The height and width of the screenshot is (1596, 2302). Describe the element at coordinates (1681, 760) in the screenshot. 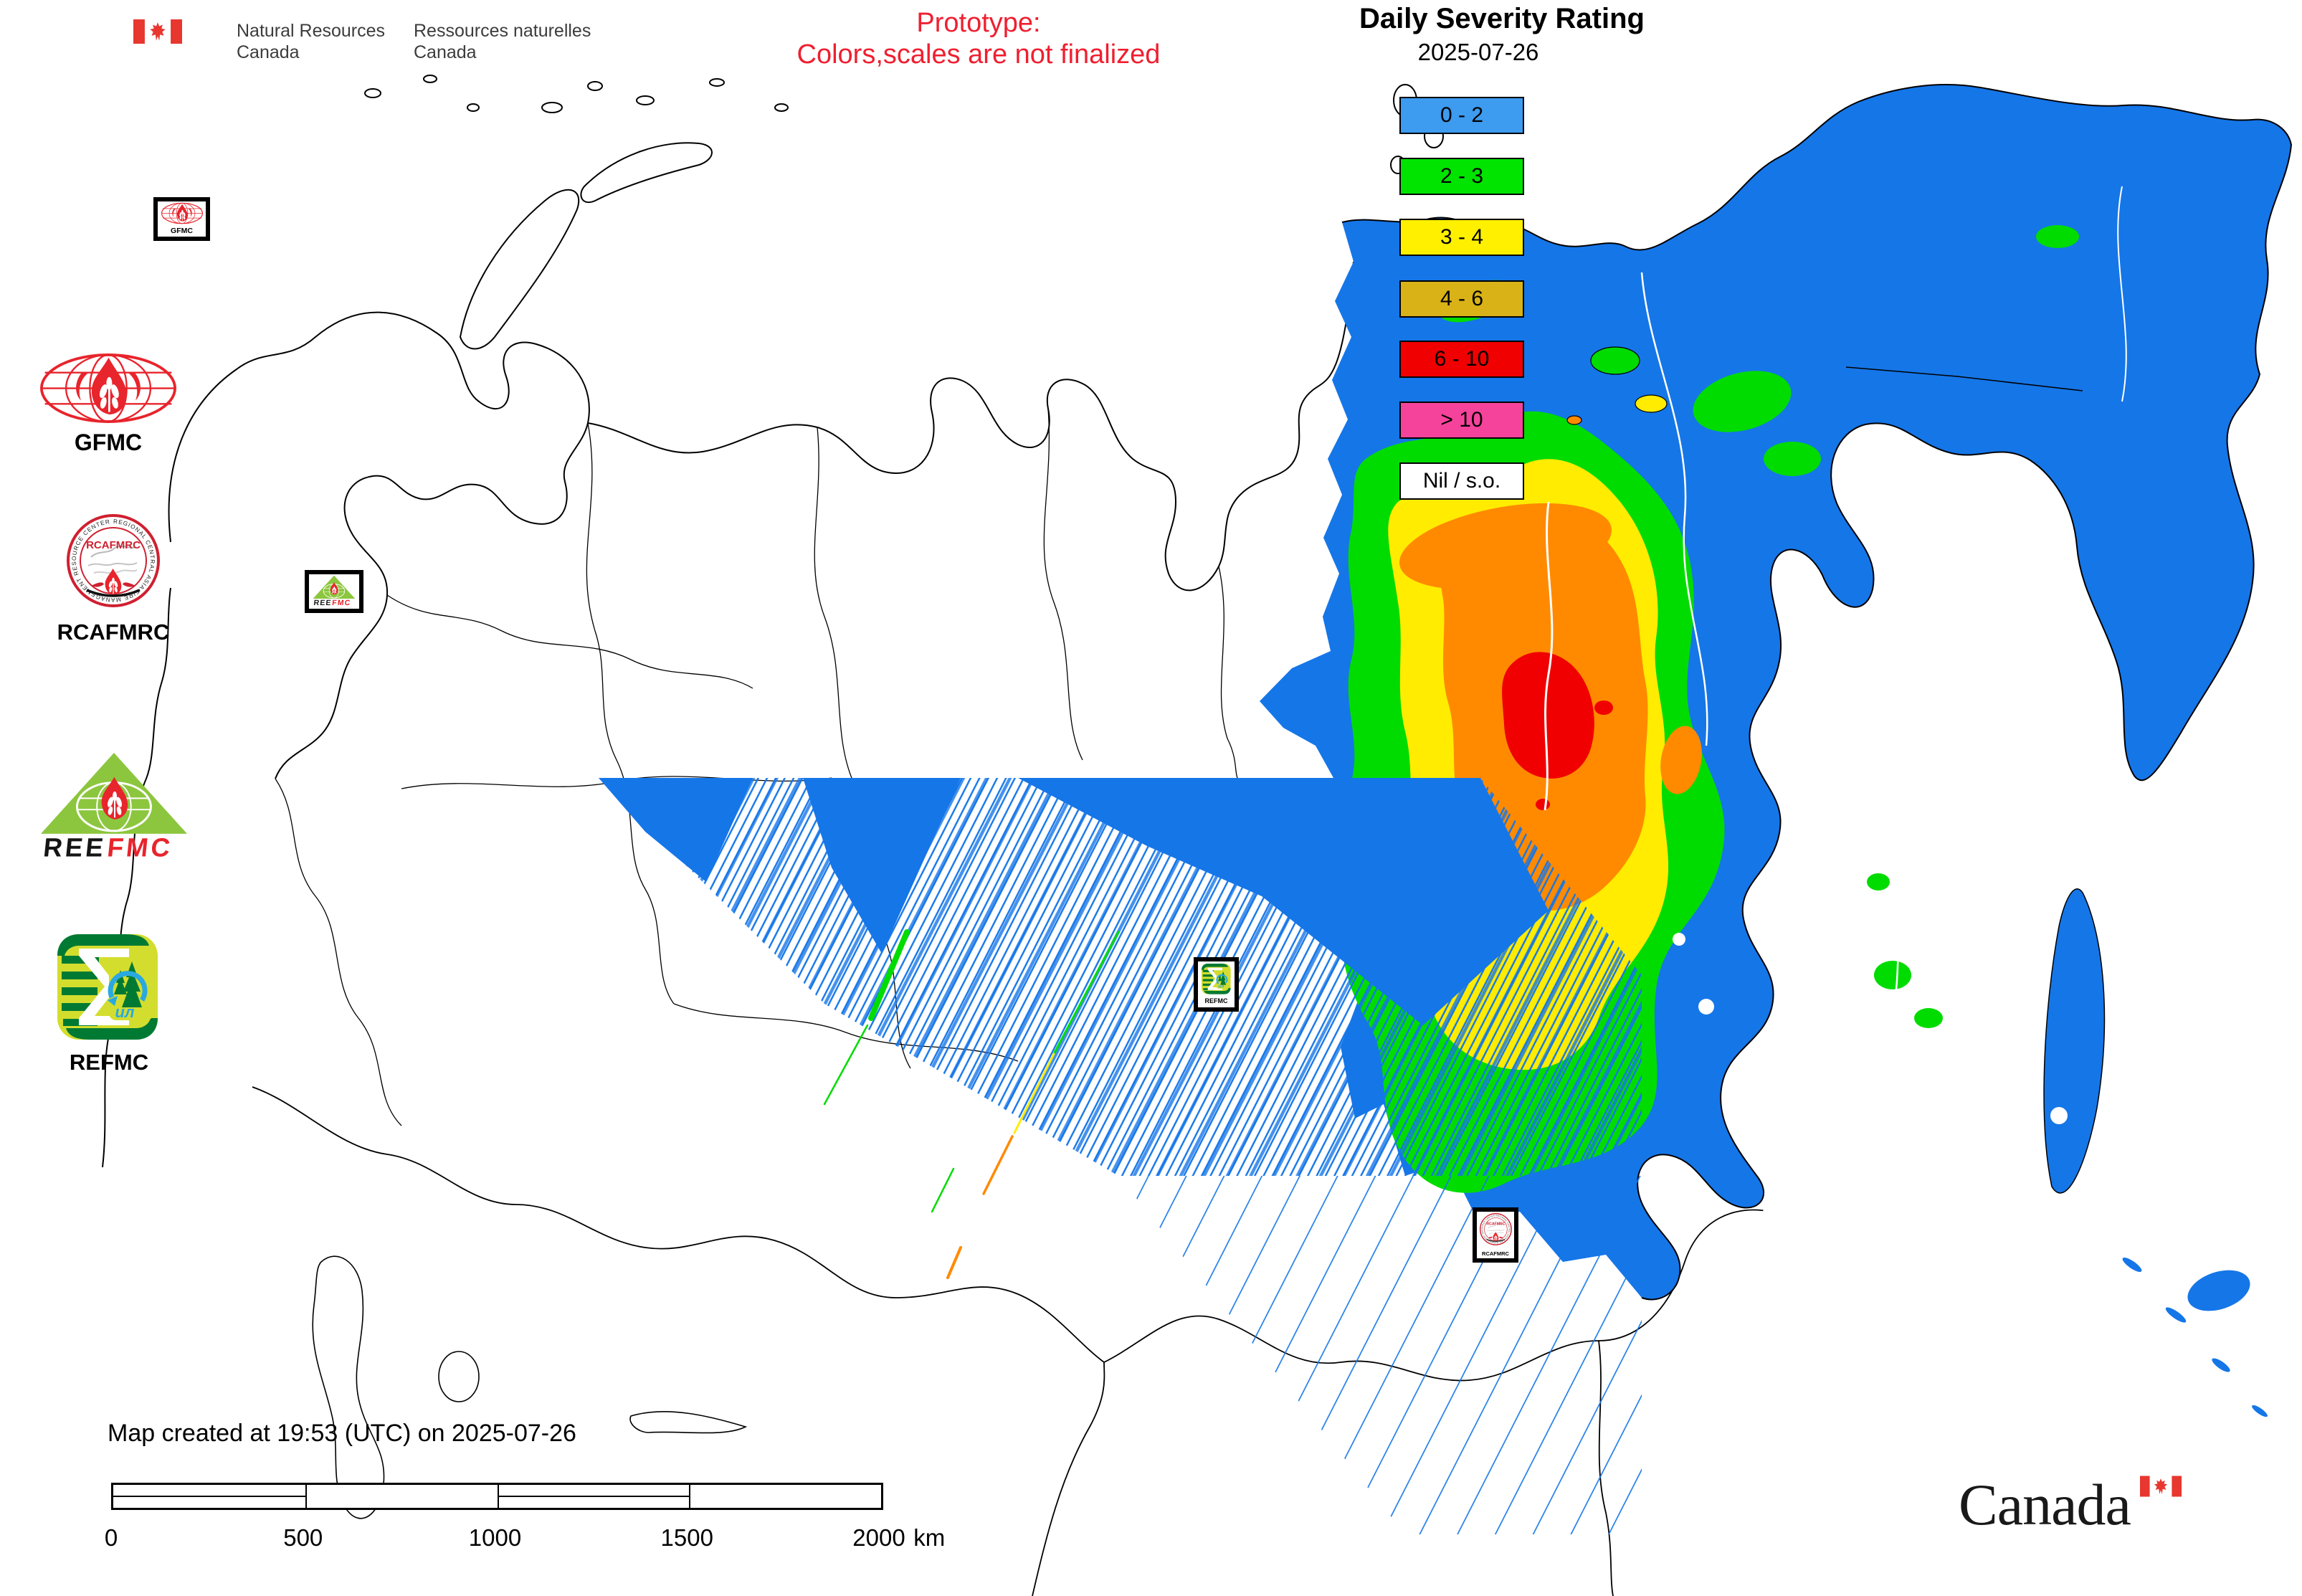

I see `raster-orange-east` at that location.